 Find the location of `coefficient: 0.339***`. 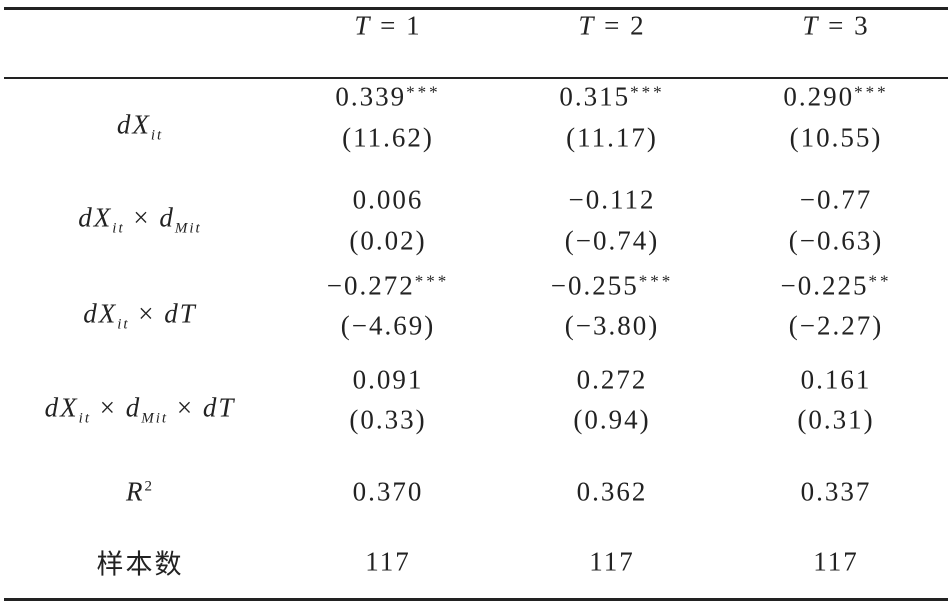

coefficient: 0.339*** is located at coordinates (387, 97).